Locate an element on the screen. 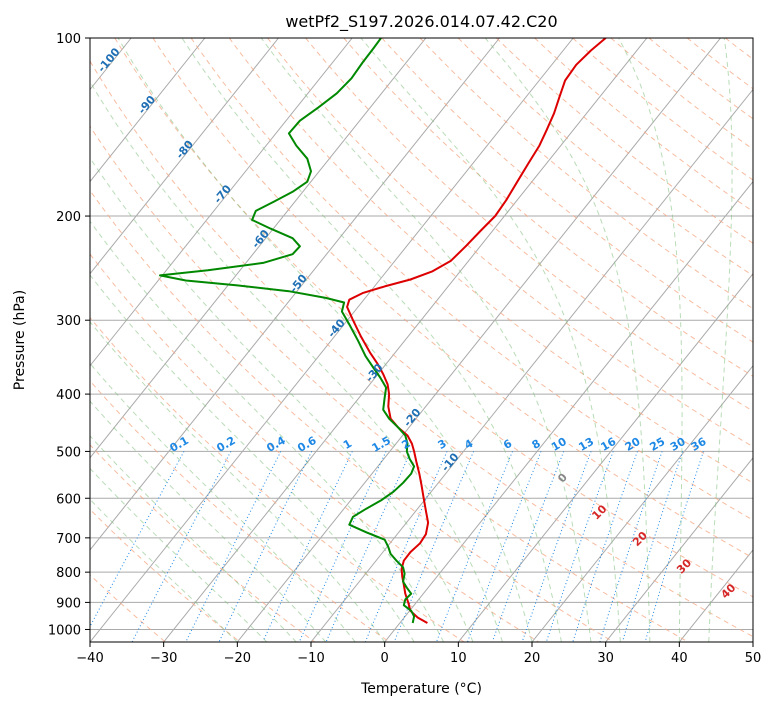 This screenshot has width=775, height=708. mixing-ratio-label: 6 is located at coordinates (507, 444).